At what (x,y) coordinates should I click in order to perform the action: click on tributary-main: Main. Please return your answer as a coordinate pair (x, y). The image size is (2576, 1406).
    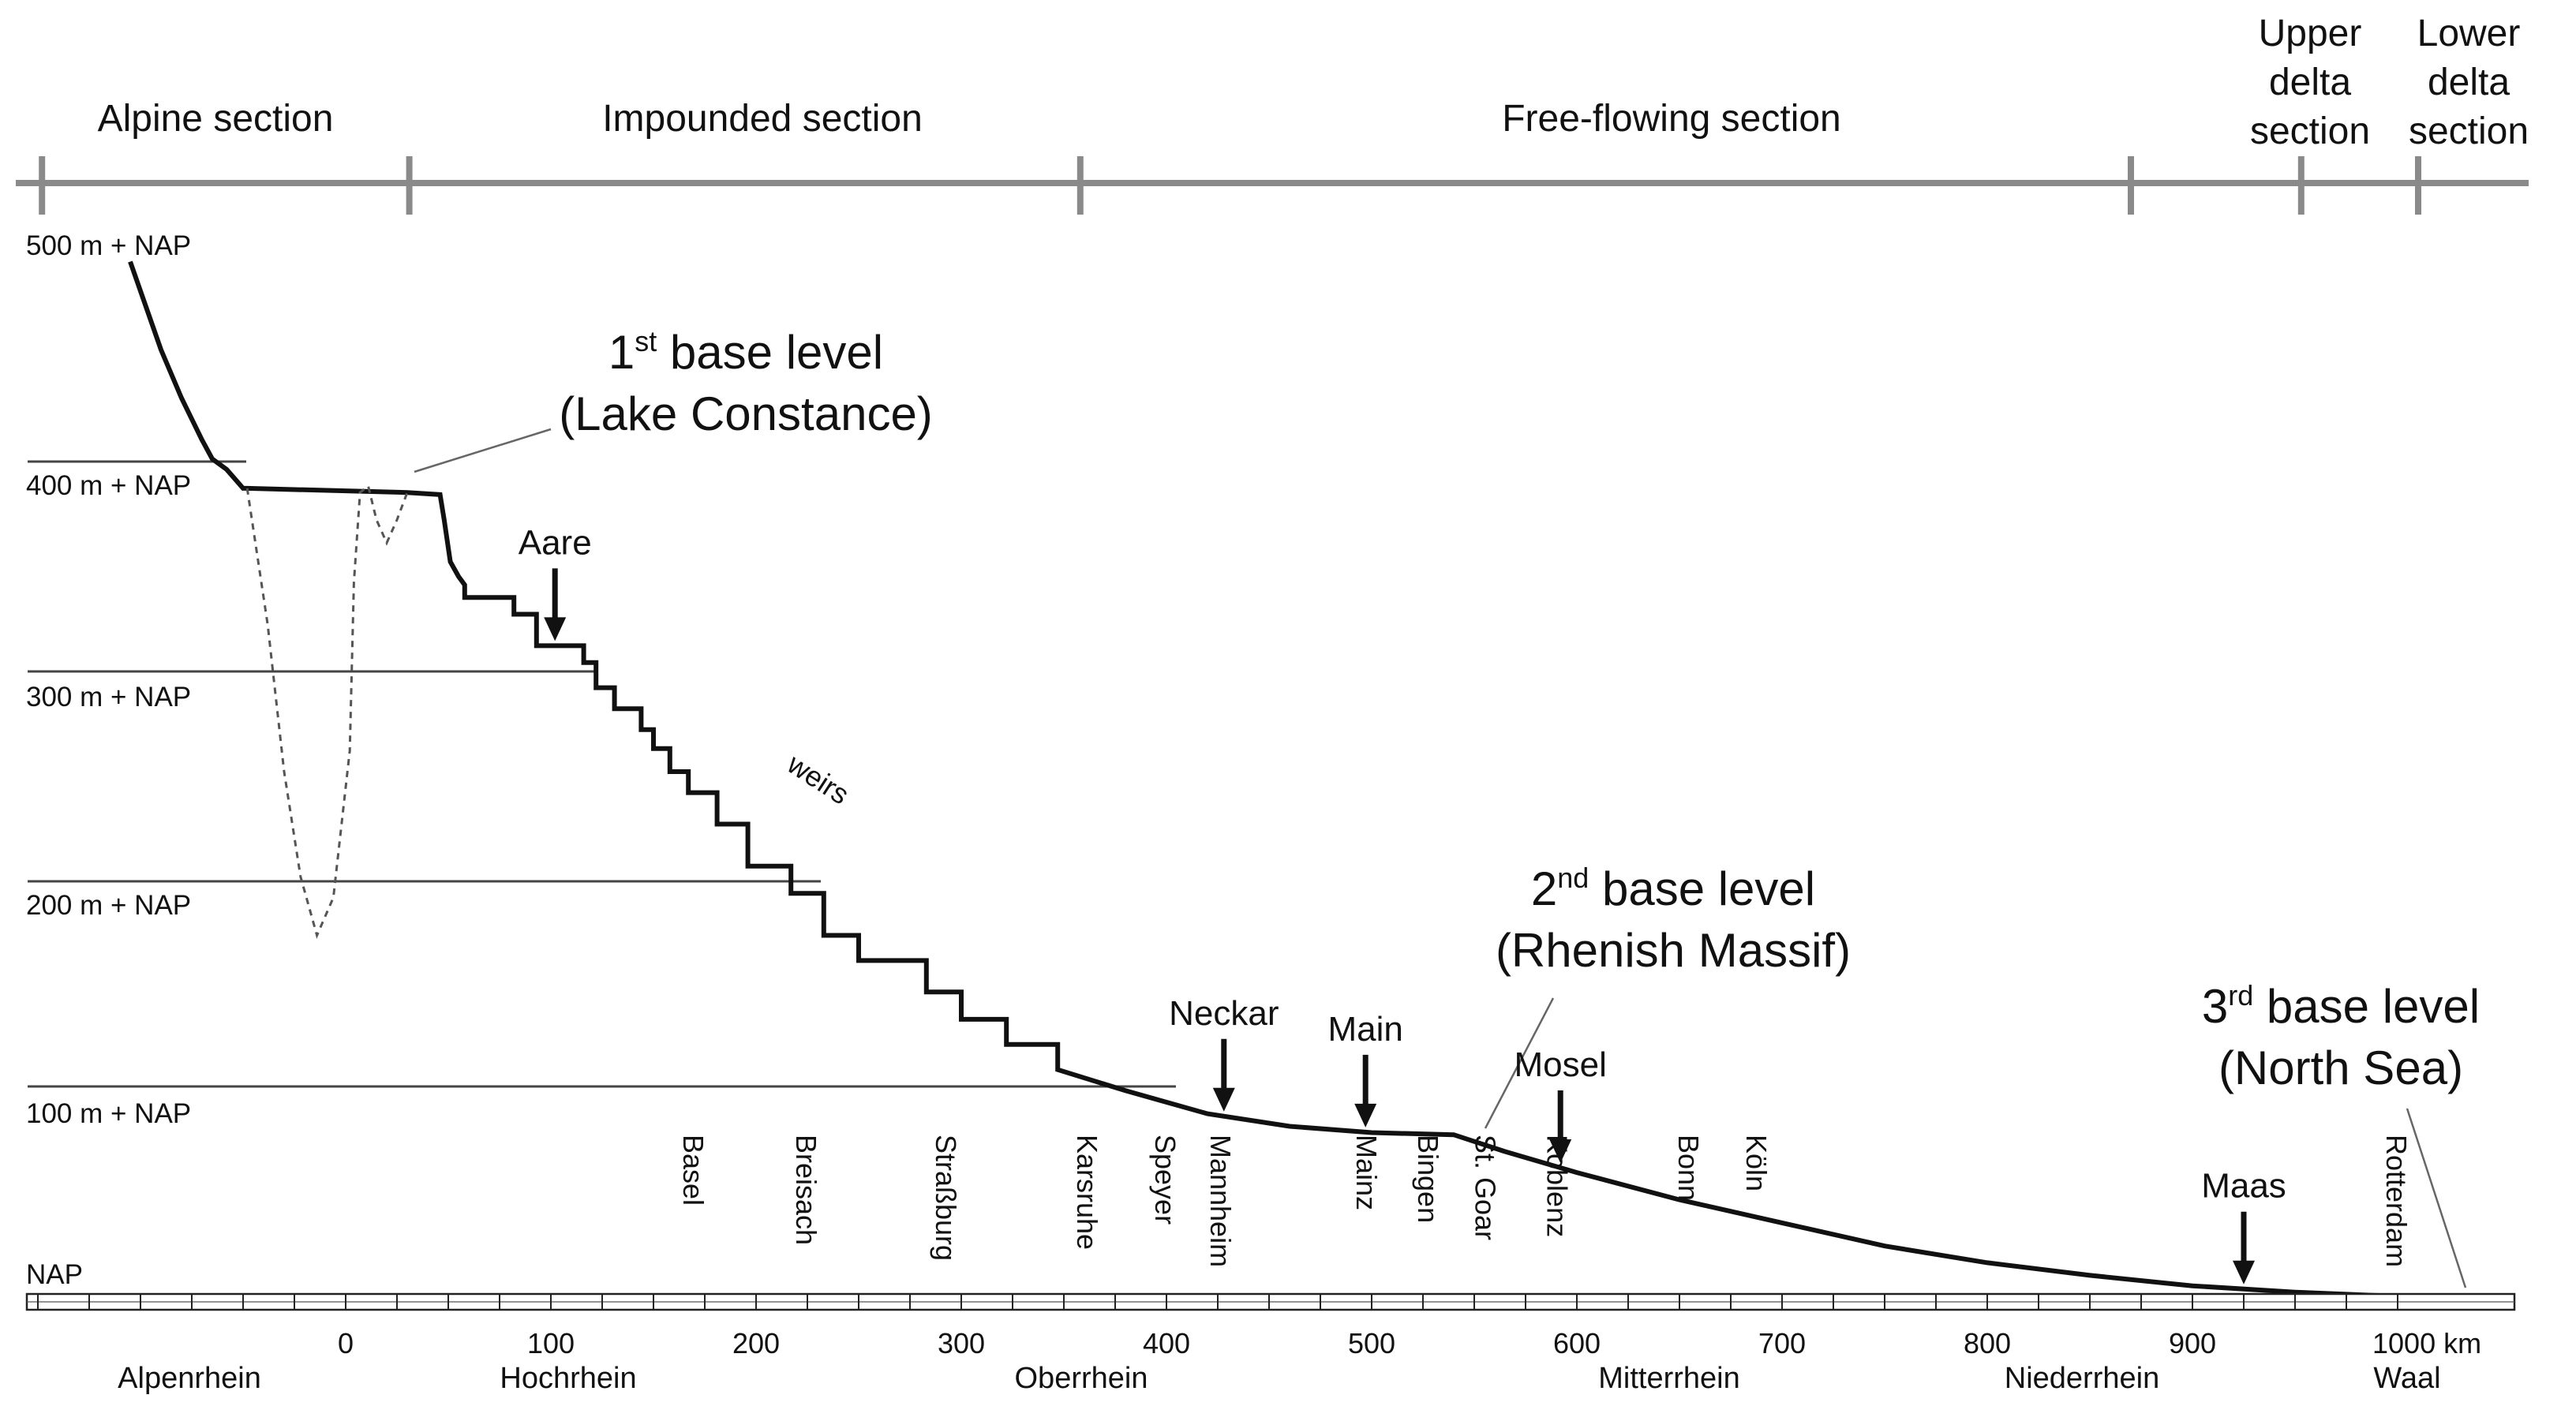
    Looking at the image, I should click on (1365, 1068).